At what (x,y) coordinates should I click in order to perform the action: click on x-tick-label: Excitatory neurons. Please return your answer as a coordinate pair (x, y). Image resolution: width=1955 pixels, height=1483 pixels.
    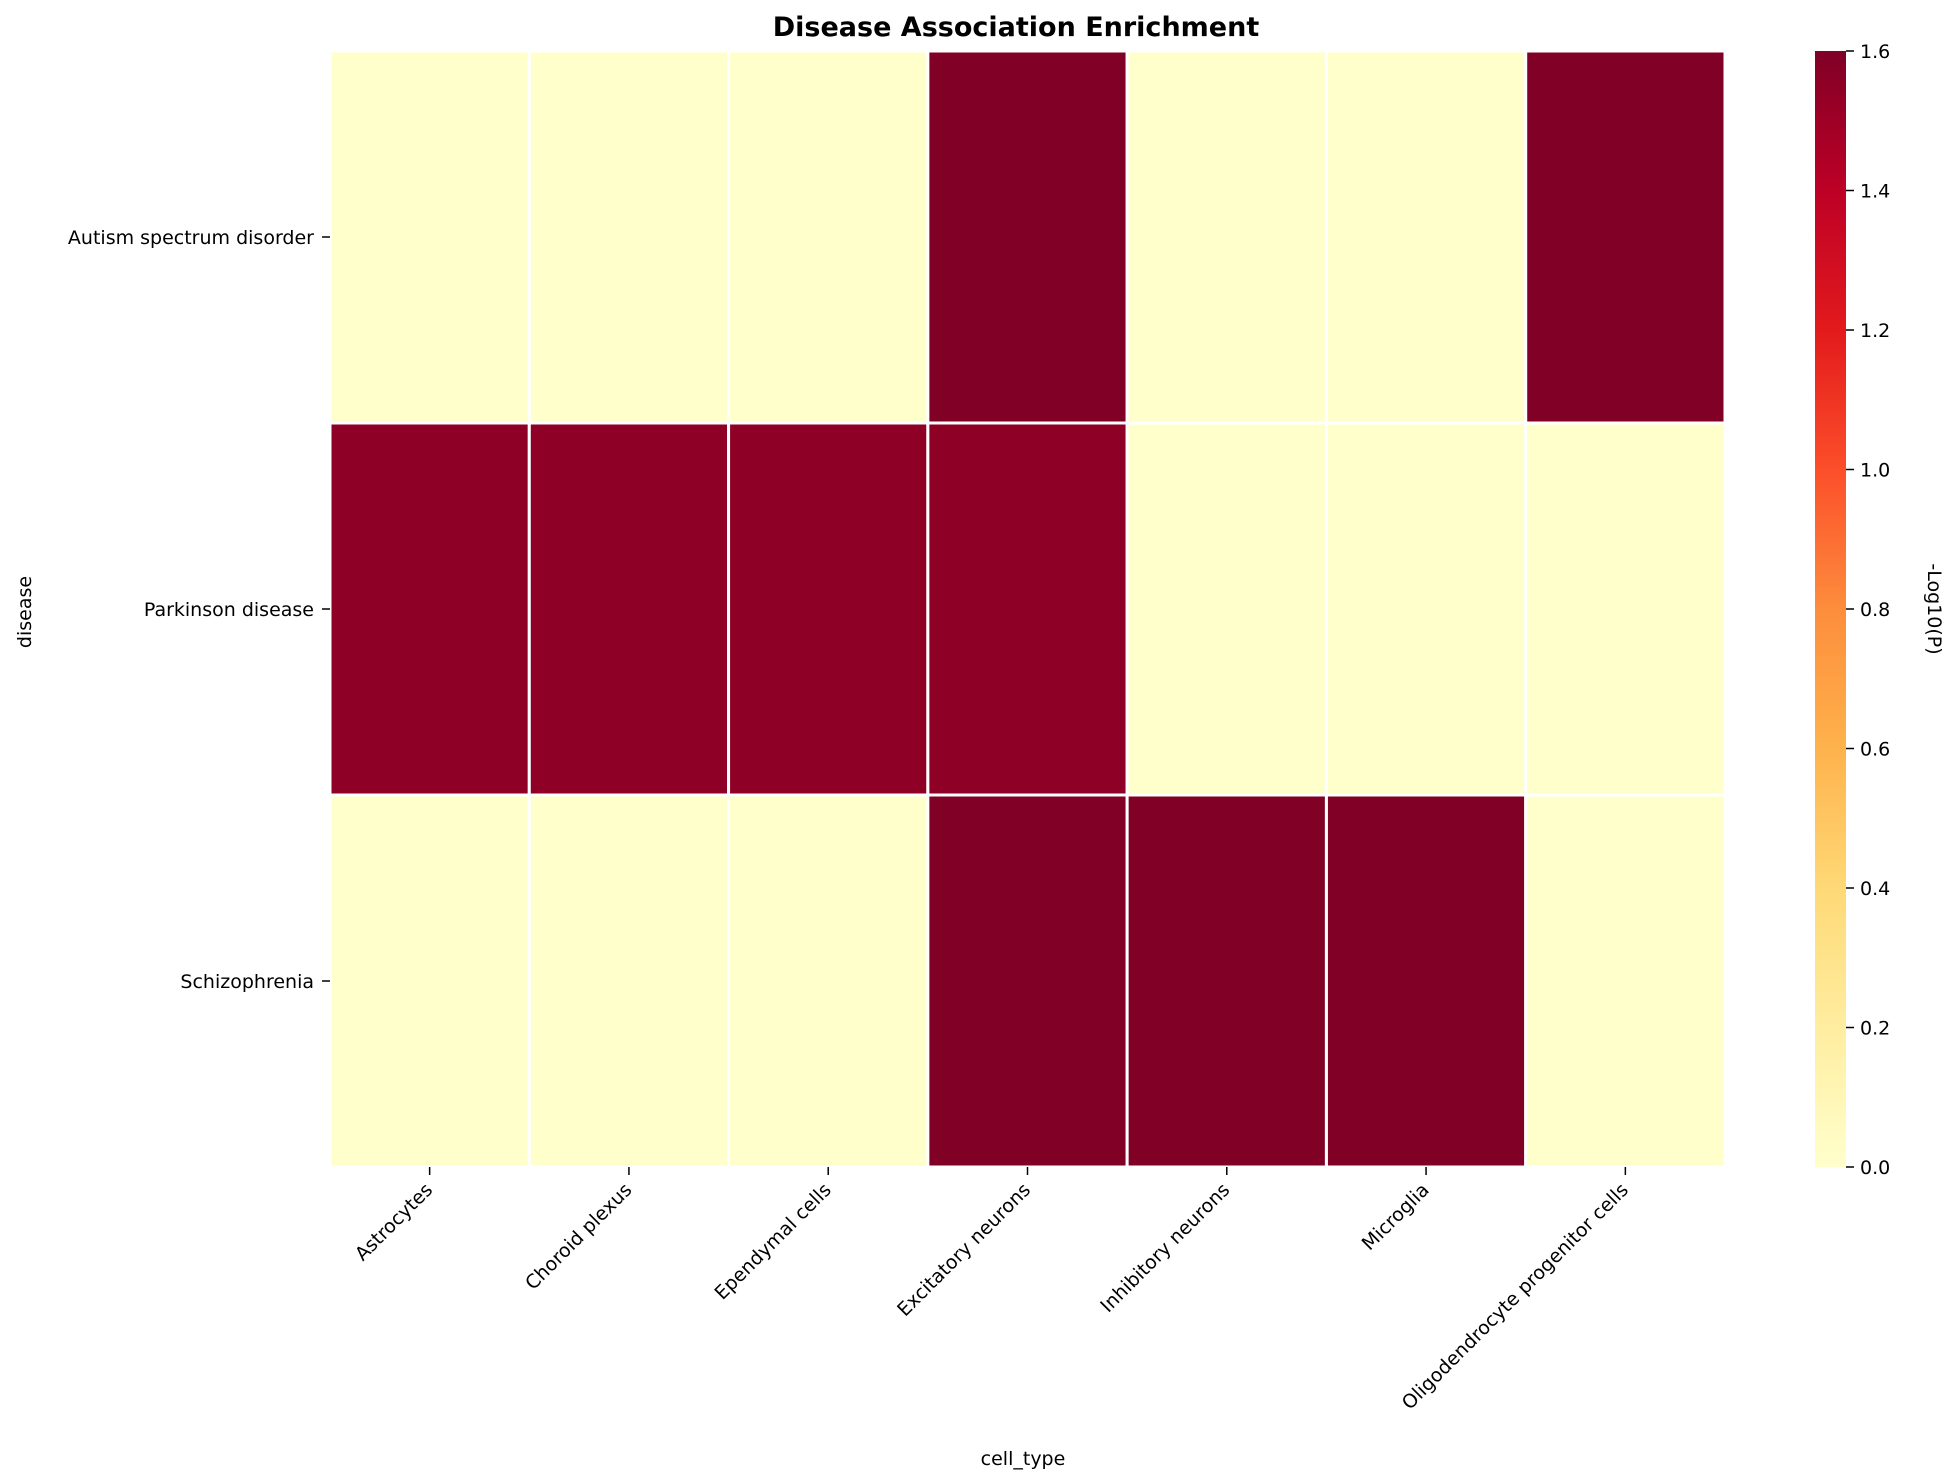
    Looking at the image, I should click on (964, 1250).